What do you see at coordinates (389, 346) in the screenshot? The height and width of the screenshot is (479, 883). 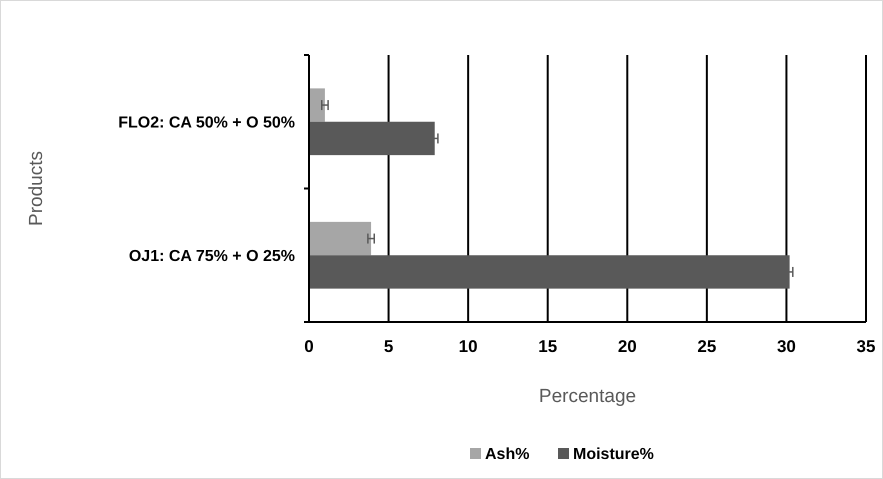 I see `x-tick-label: 5` at bounding box center [389, 346].